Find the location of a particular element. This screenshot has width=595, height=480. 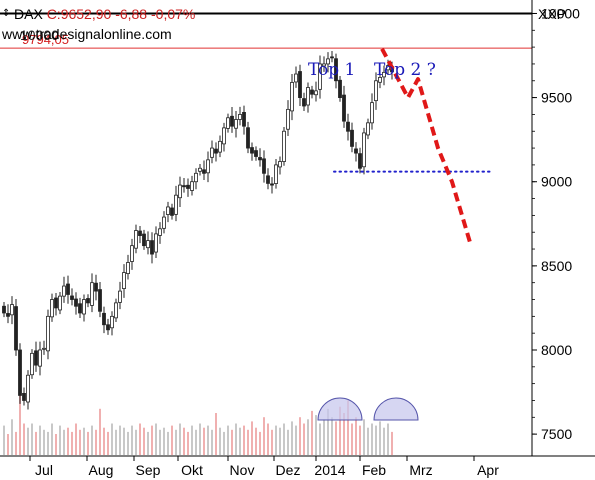

annotations: Top 1 Top 2 ? is located at coordinates (372, 70).